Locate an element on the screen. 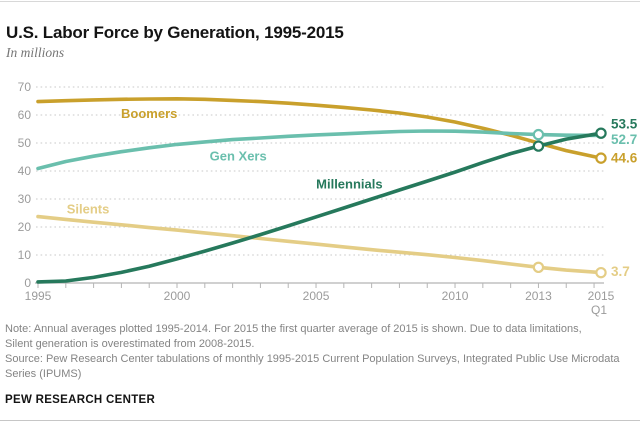 The height and width of the screenshot is (429, 640). series-label-millennials: Millennials is located at coordinates (349, 183).